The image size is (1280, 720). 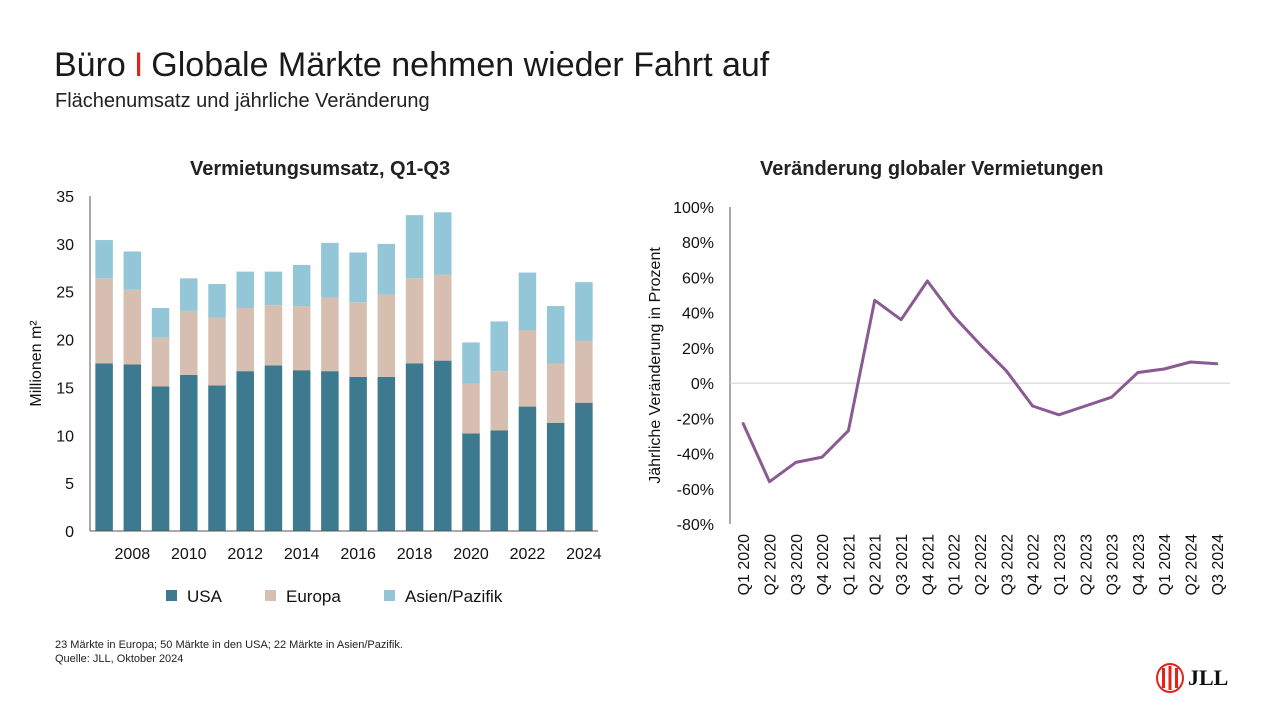 What do you see at coordinates (132, 327) in the screenshot?
I see `bar-2008-europa` at bounding box center [132, 327].